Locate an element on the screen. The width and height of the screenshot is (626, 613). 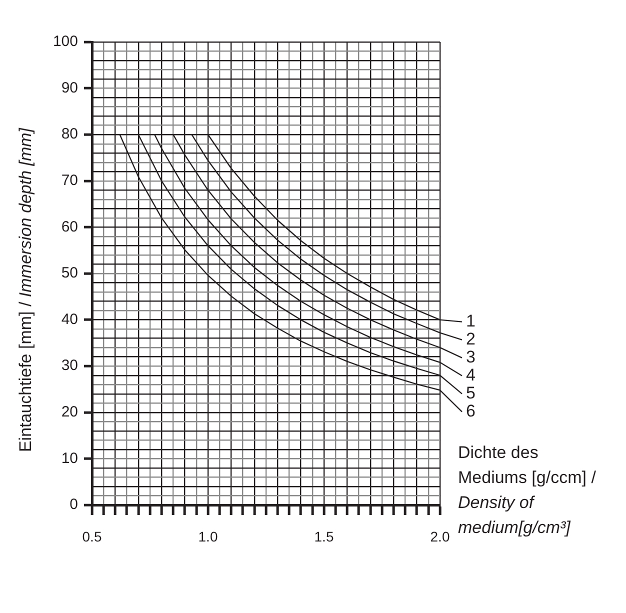
x-tick-label: 1.5 is located at coordinates (324, 536).